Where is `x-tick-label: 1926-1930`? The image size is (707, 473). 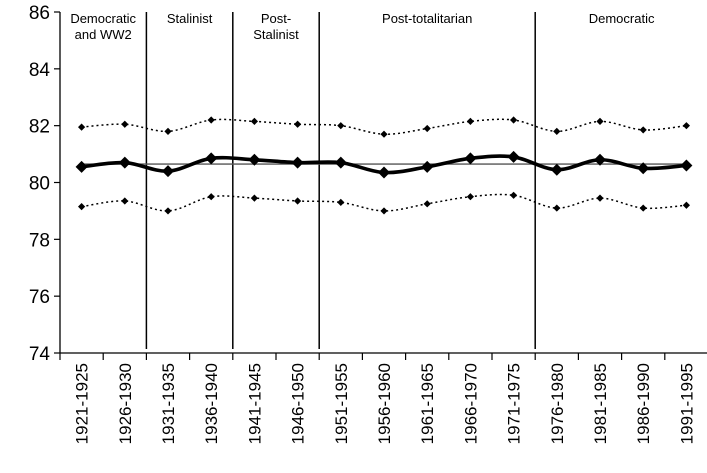
x-tick-label: 1926-1930 is located at coordinates (125, 403).